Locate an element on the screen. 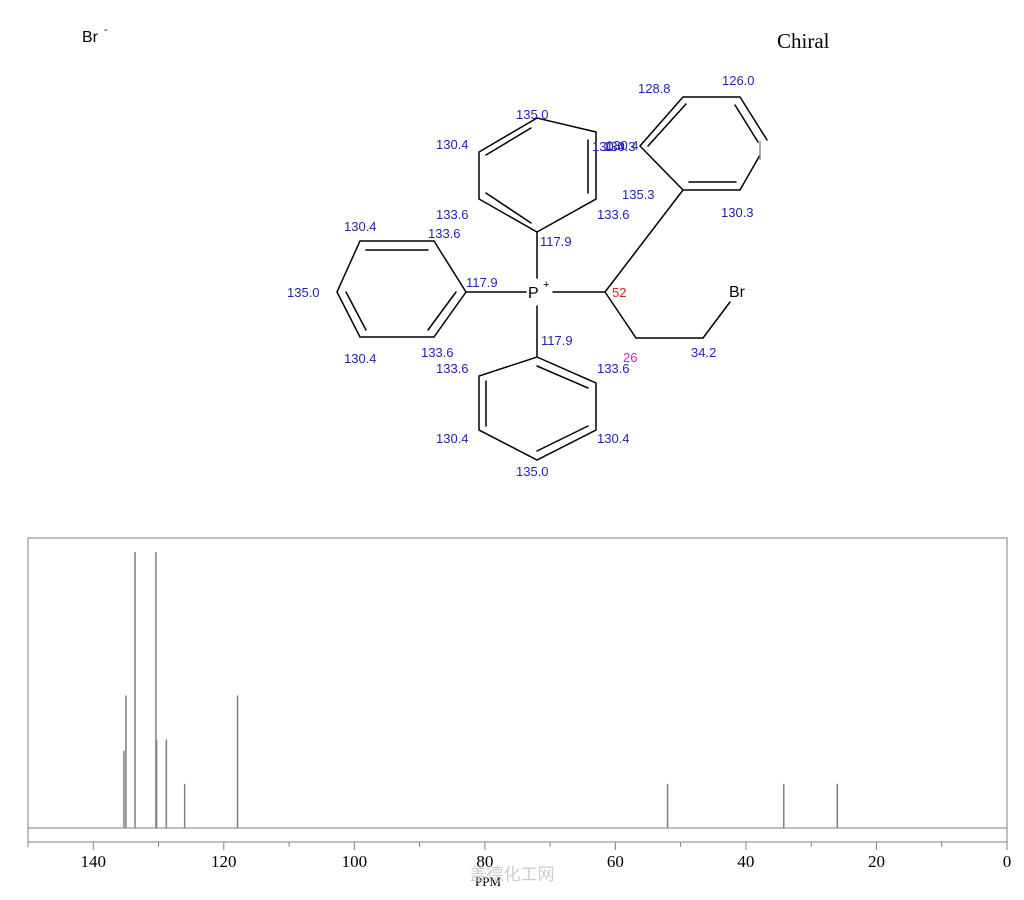  bottom-phenyl-ring is located at coordinates (537, 408).